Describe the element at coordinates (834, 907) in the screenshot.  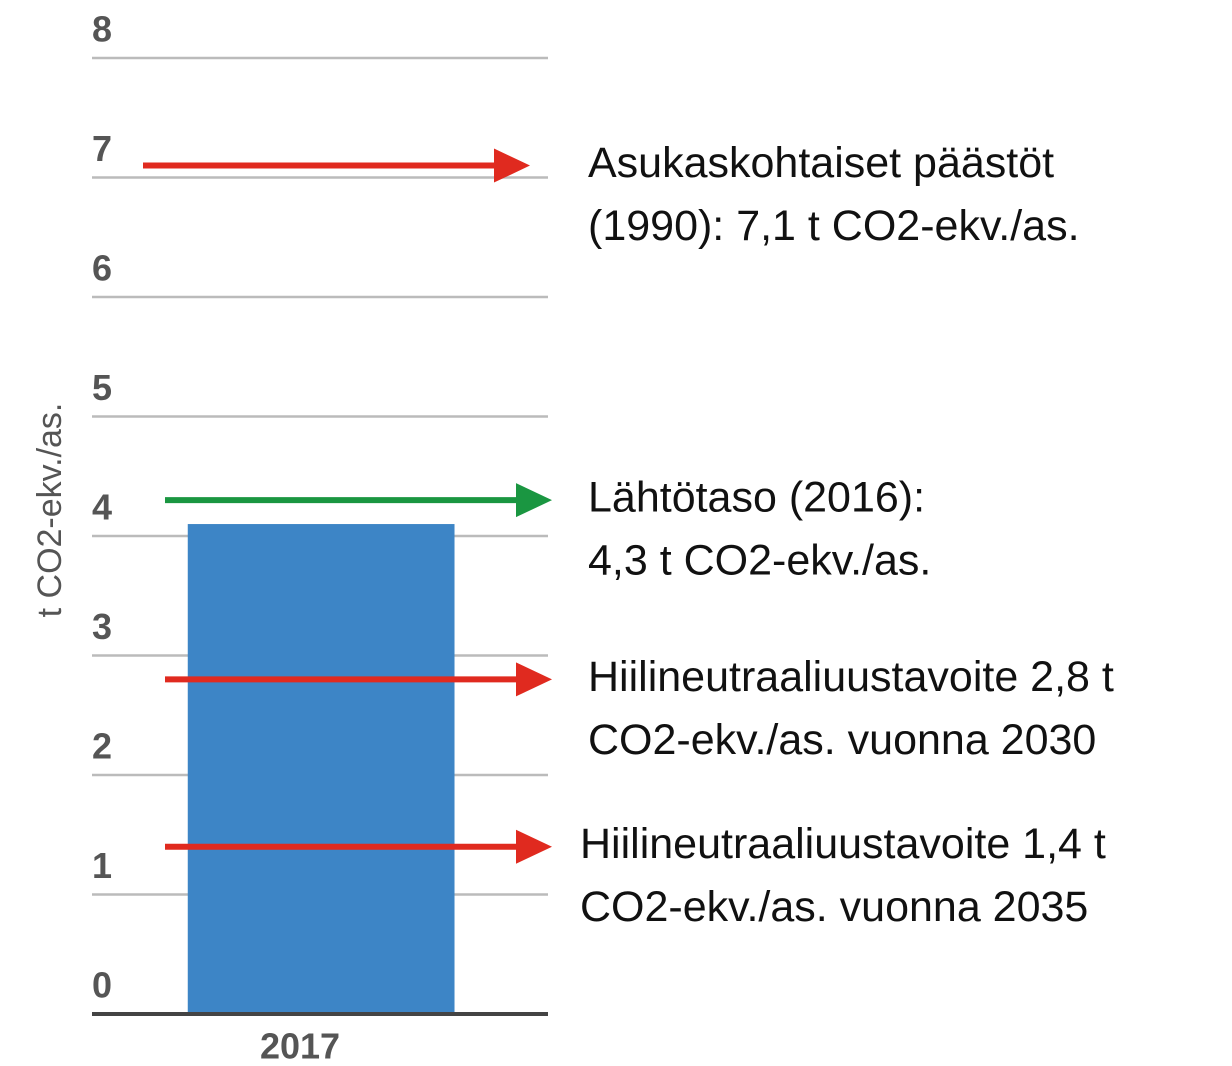
I see `annotation-text: CO2-ekv./as. vuonna 2035` at that location.